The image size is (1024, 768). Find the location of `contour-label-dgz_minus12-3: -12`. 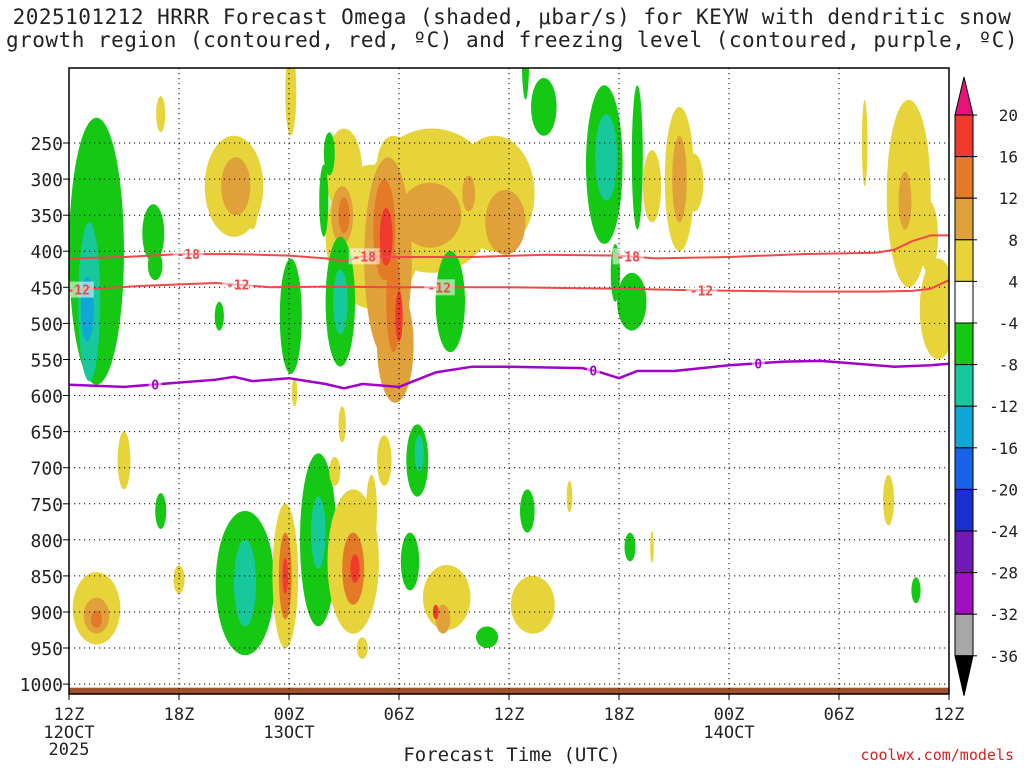

contour-label-dgz_minus12-3: -12 is located at coordinates (701, 291).